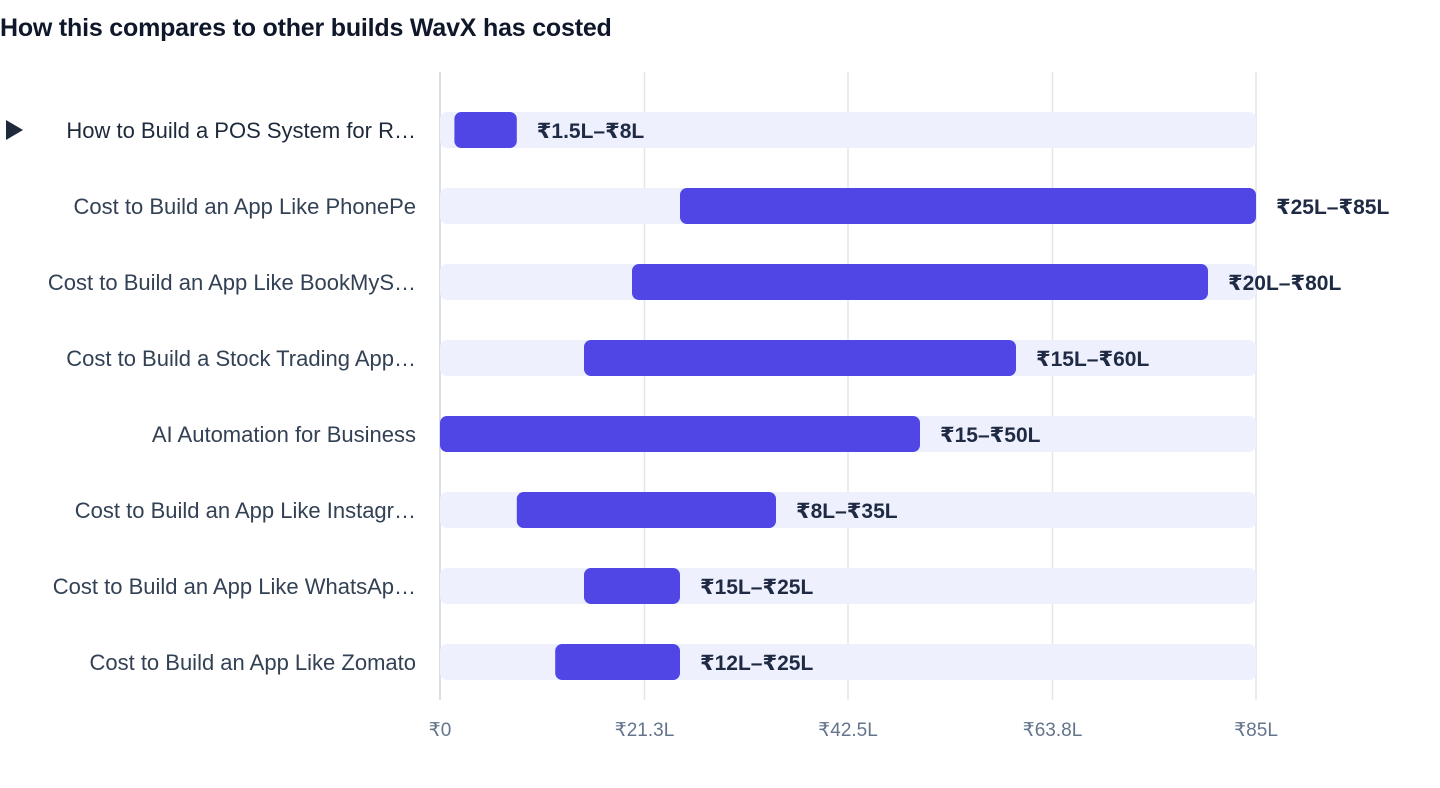  Describe the element at coordinates (245, 206) in the screenshot. I see `row-label: Cost to Build an App Like PhonePe` at that location.